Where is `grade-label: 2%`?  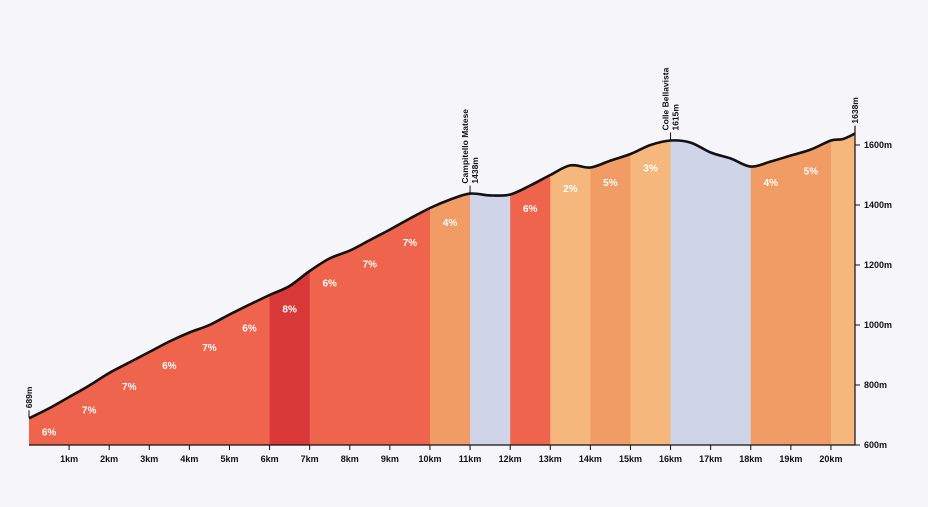 grade-label: 2% is located at coordinates (570, 189).